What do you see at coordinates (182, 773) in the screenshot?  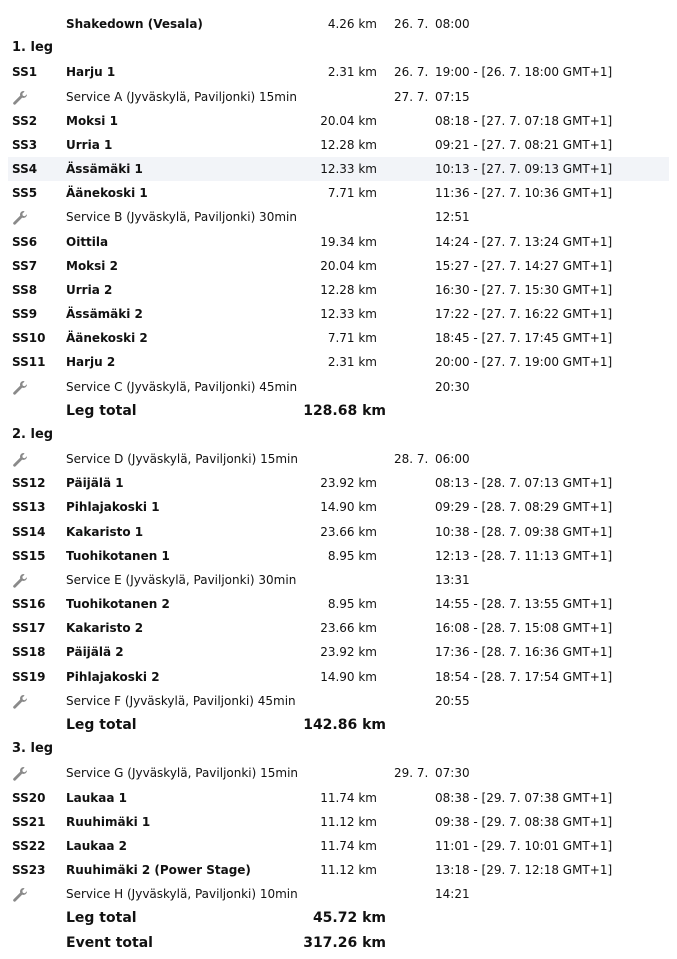 I see `stage-name: Service G (Jyväskylä, Paviljonki) 15min` at bounding box center [182, 773].